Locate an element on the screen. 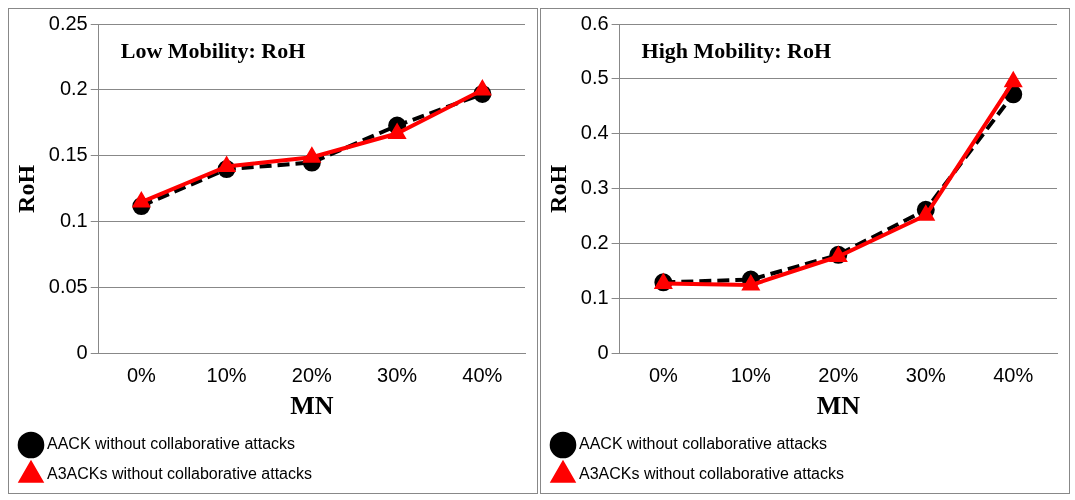 The image size is (1075, 500). y-tick-label: 0.6 is located at coordinates (594, 22).